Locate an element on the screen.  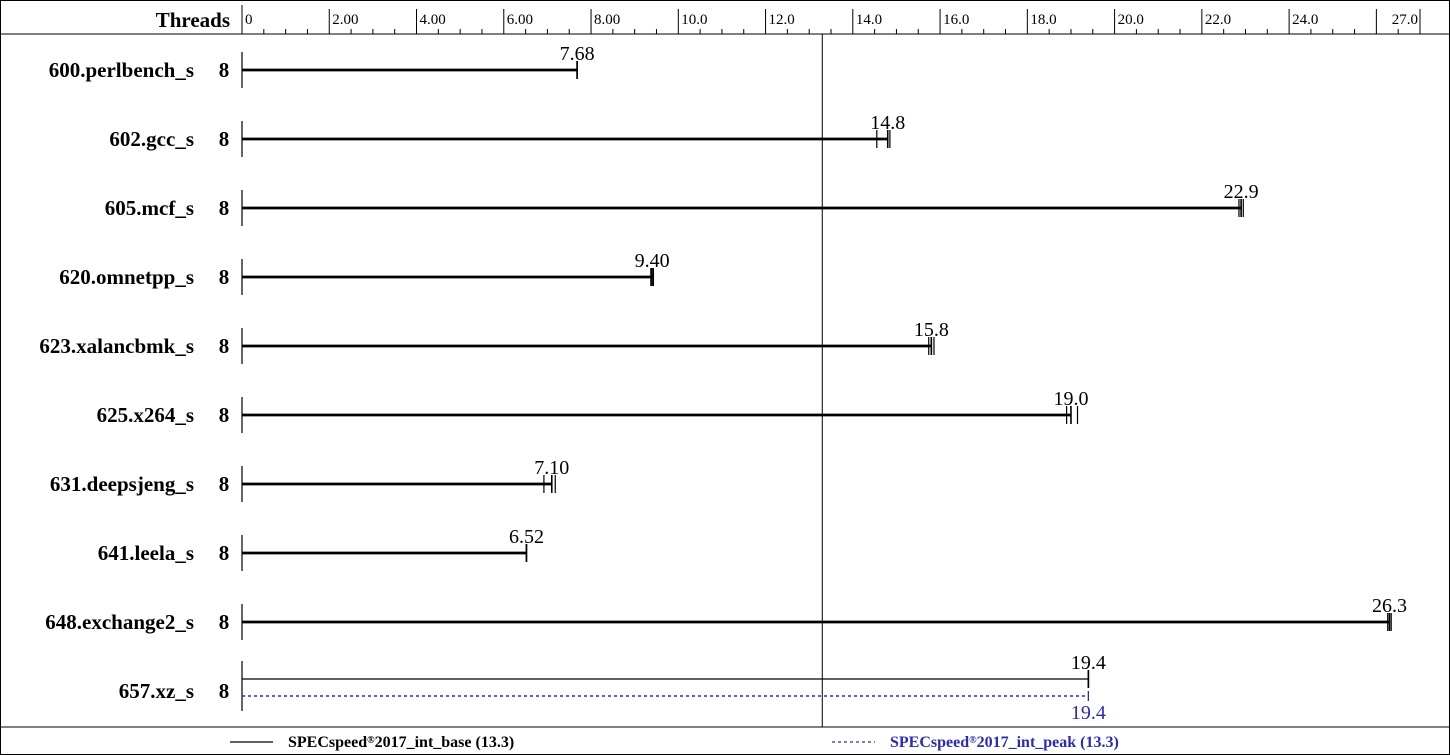
legend-base: SPECspeed®2017_int_base (13.3) is located at coordinates (372, 742).